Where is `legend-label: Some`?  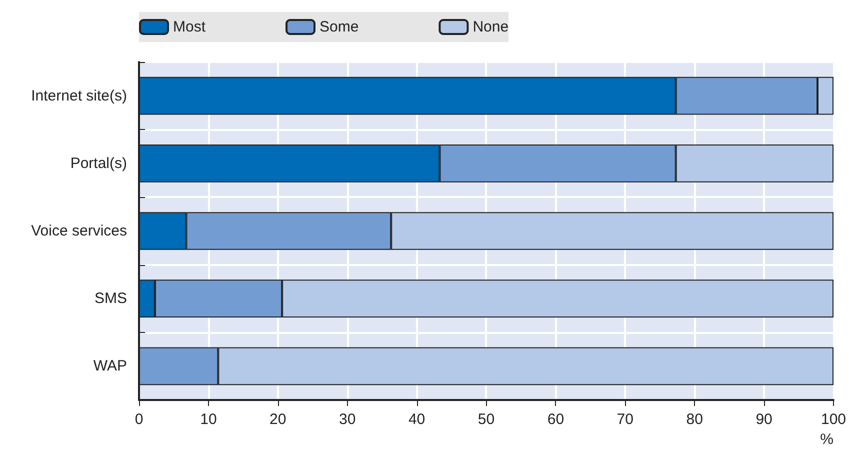 legend-label: Some is located at coordinates (339, 27).